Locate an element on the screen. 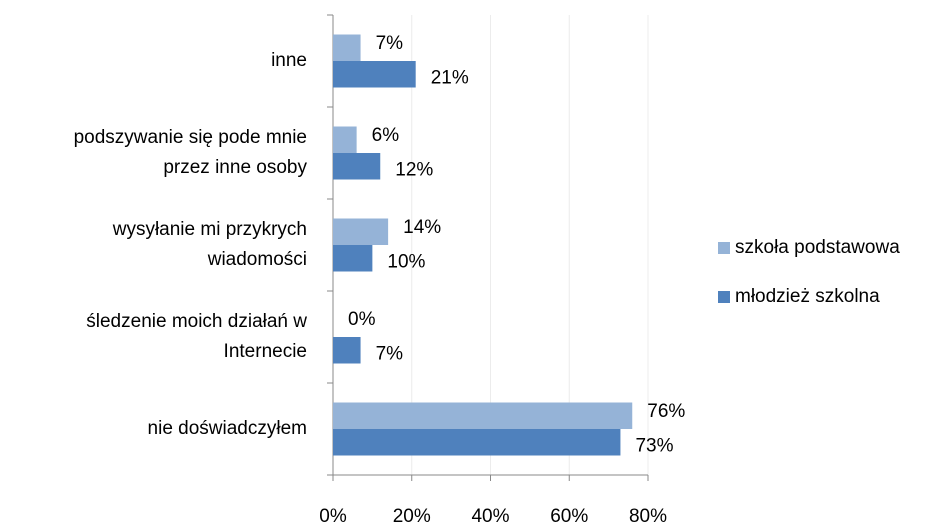 The height and width of the screenshot is (527, 949). y-tick-label-line: Internecie is located at coordinates (265, 351).